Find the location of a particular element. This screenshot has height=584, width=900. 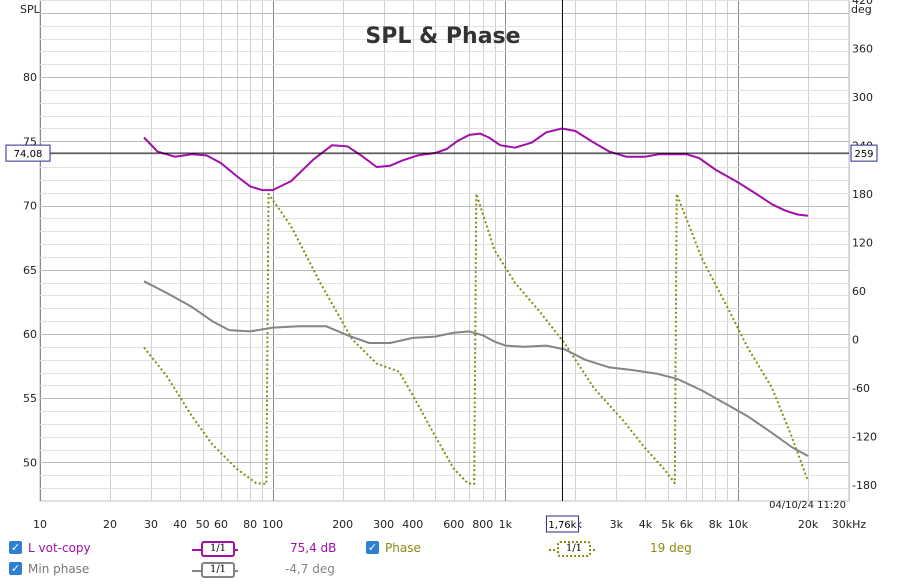

x-tick-label: 8k is located at coordinates (716, 524).